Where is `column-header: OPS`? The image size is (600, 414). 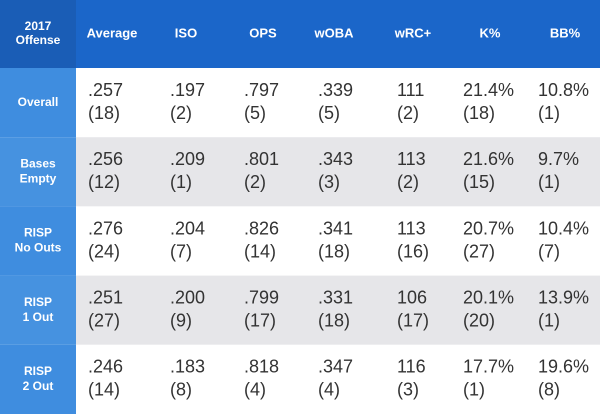 column-header: OPS is located at coordinates (263, 32).